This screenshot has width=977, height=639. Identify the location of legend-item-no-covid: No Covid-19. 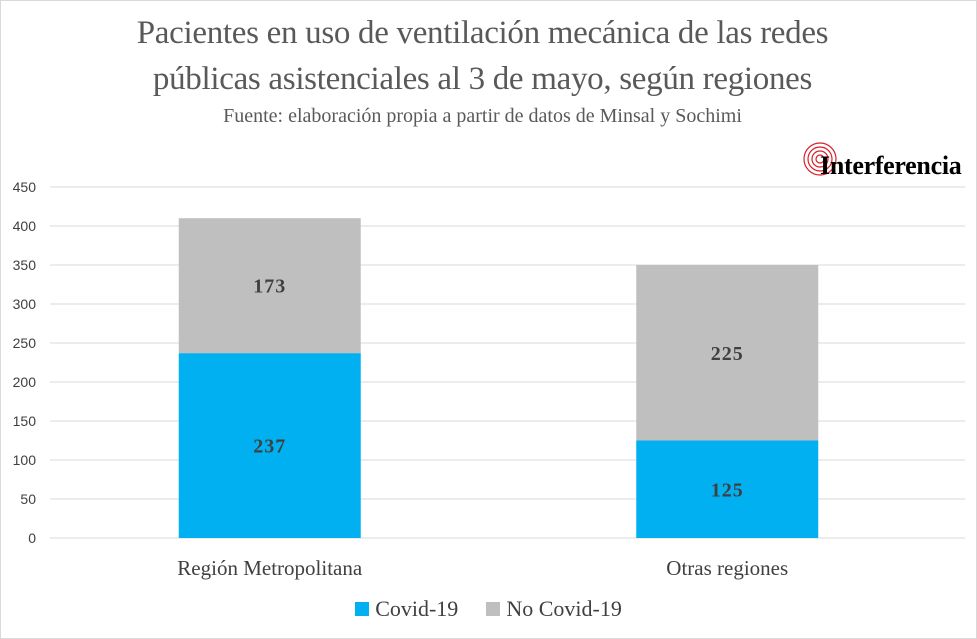
(554, 609).